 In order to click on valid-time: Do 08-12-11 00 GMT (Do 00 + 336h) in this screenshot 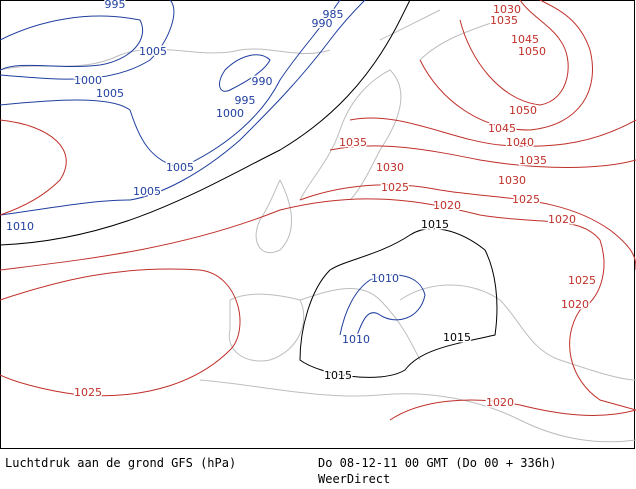, I will do `click(437, 463)`.